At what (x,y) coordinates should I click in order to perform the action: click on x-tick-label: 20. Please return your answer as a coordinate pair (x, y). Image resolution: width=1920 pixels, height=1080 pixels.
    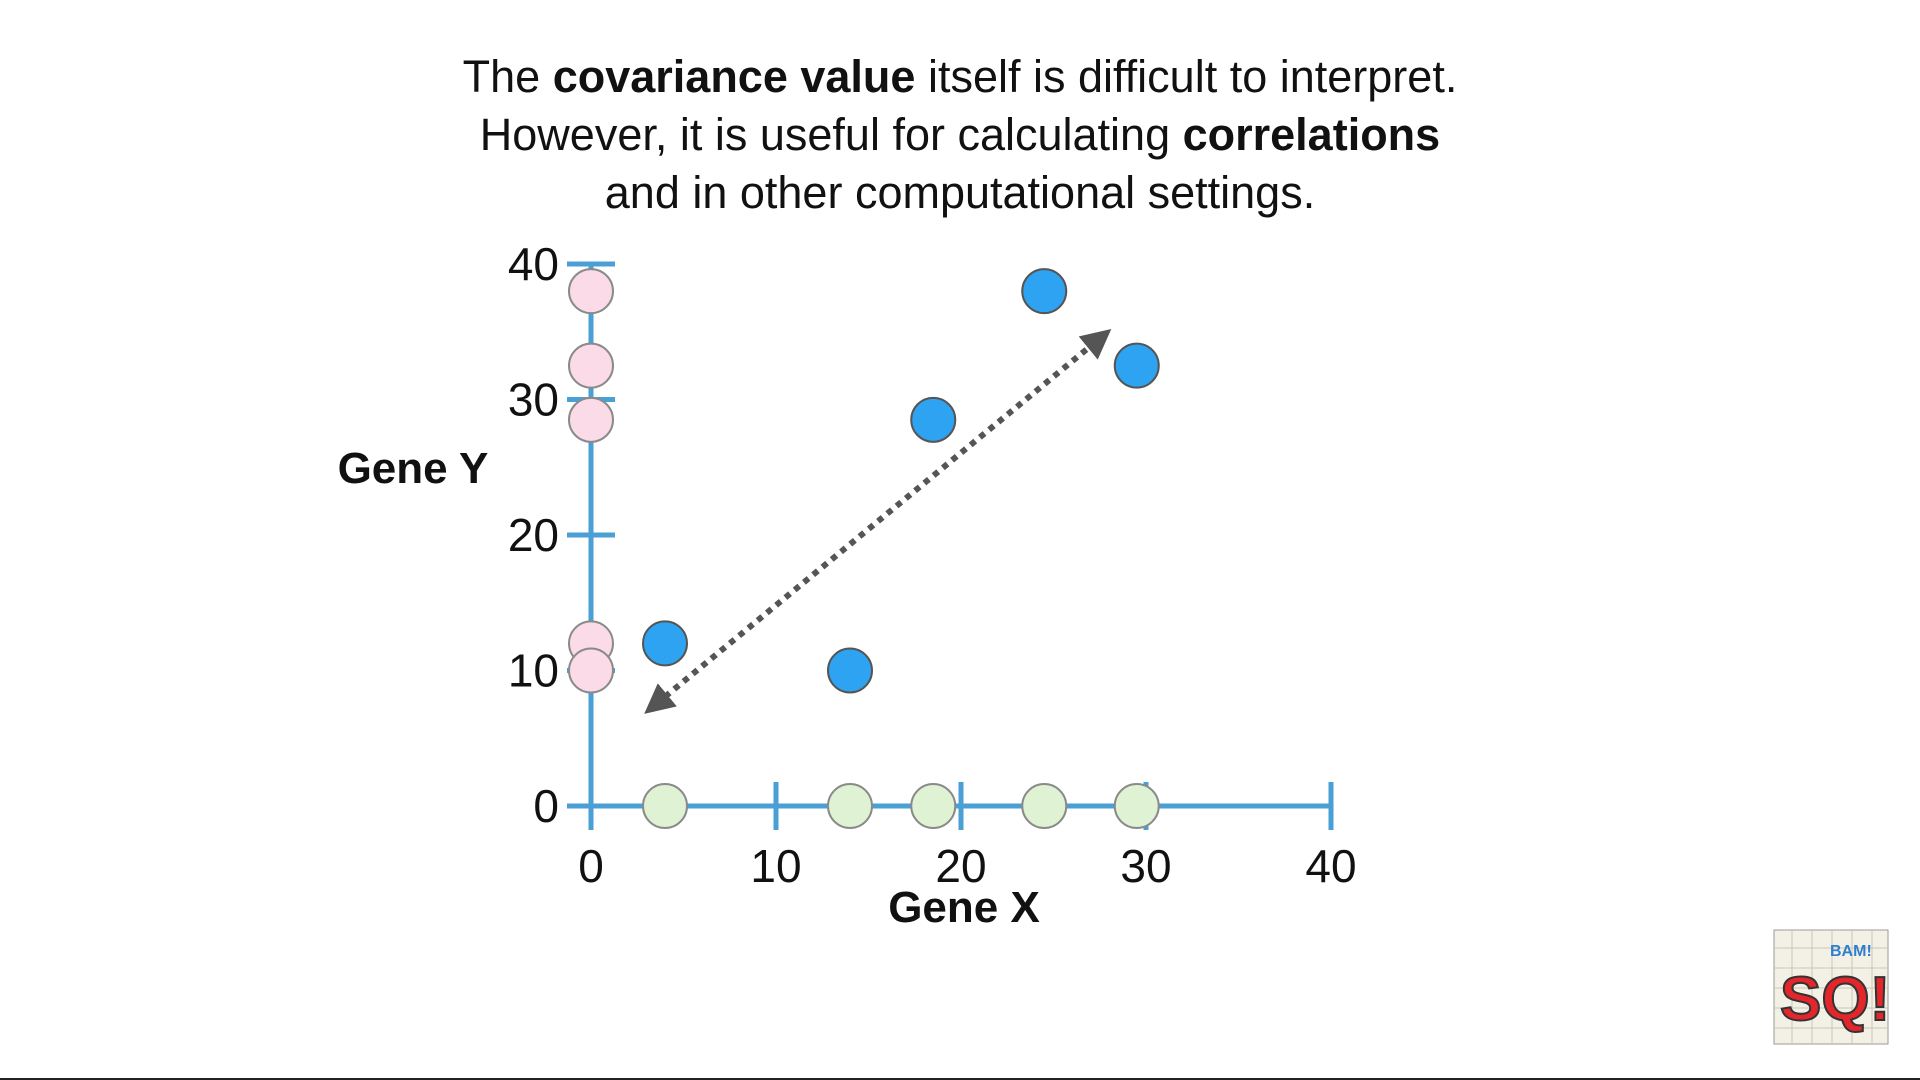
    Looking at the image, I should click on (960, 866).